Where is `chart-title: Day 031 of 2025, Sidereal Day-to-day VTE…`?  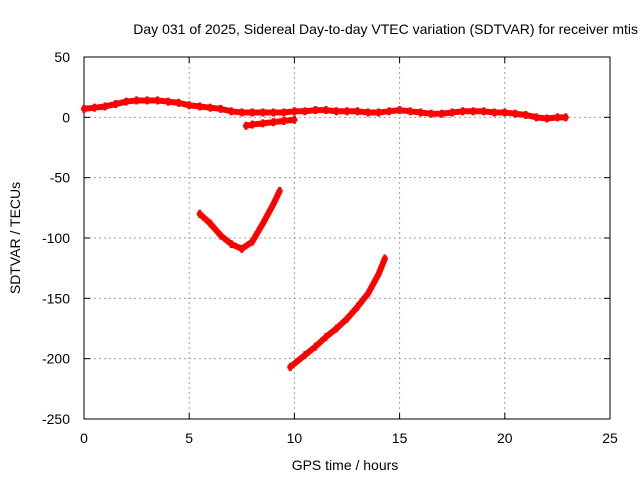
chart-title: Day 031 of 2025, Sidereal Day-to-day VTE… is located at coordinates (385, 29).